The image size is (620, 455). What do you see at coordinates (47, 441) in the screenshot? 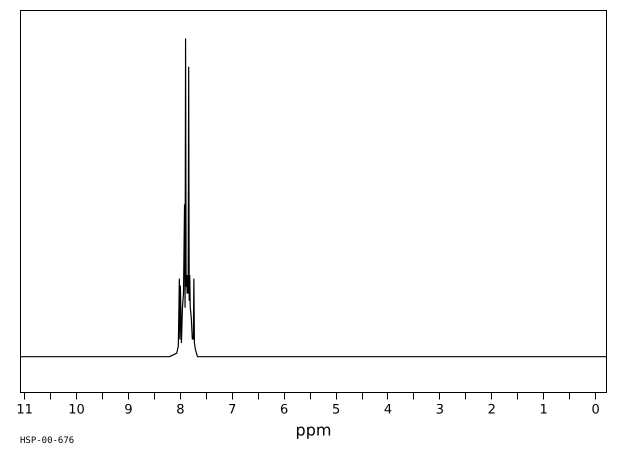
I see `text: HSP-00-676` at bounding box center [47, 441].